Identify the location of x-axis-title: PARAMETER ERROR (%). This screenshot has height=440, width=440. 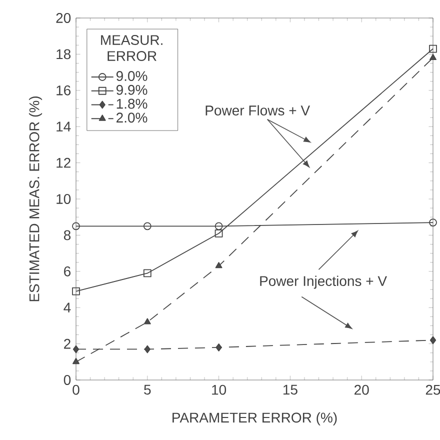
(254, 419).